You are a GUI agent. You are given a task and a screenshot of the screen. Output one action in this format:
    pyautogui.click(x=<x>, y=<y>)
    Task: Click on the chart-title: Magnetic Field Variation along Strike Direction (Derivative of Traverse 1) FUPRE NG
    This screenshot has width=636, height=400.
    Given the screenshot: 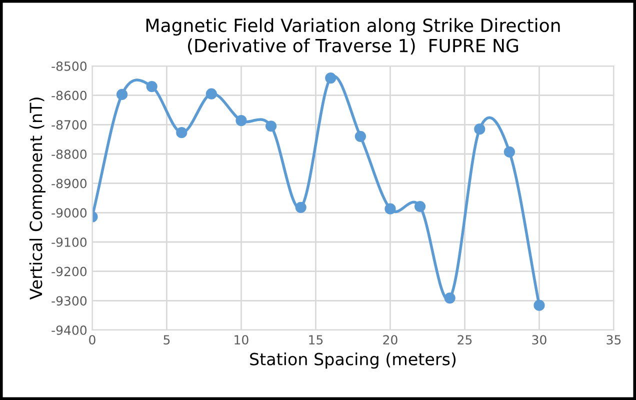 What is the action you would take?
    pyautogui.click(x=353, y=36)
    